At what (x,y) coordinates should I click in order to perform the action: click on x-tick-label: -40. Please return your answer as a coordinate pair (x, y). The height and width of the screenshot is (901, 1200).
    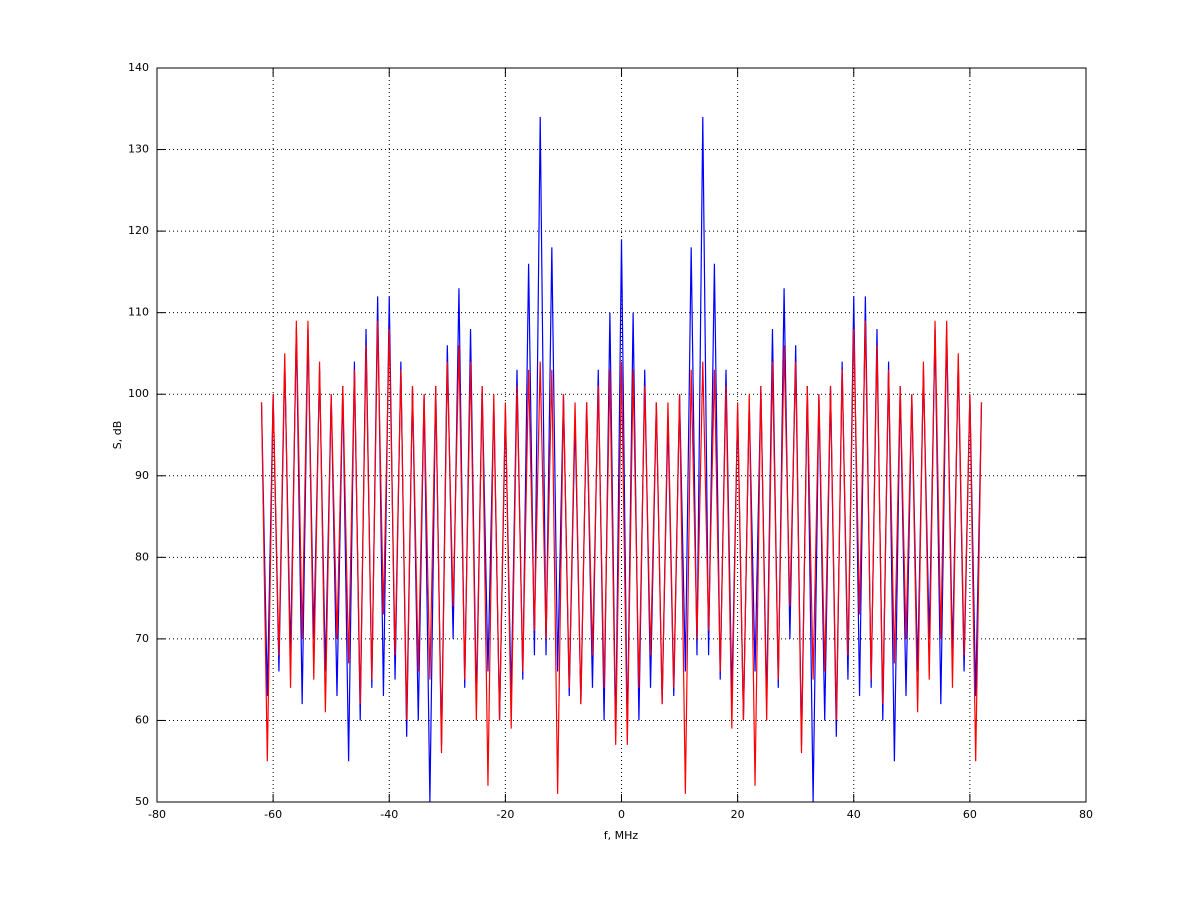
    Looking at the image, I should click on (389, 814).